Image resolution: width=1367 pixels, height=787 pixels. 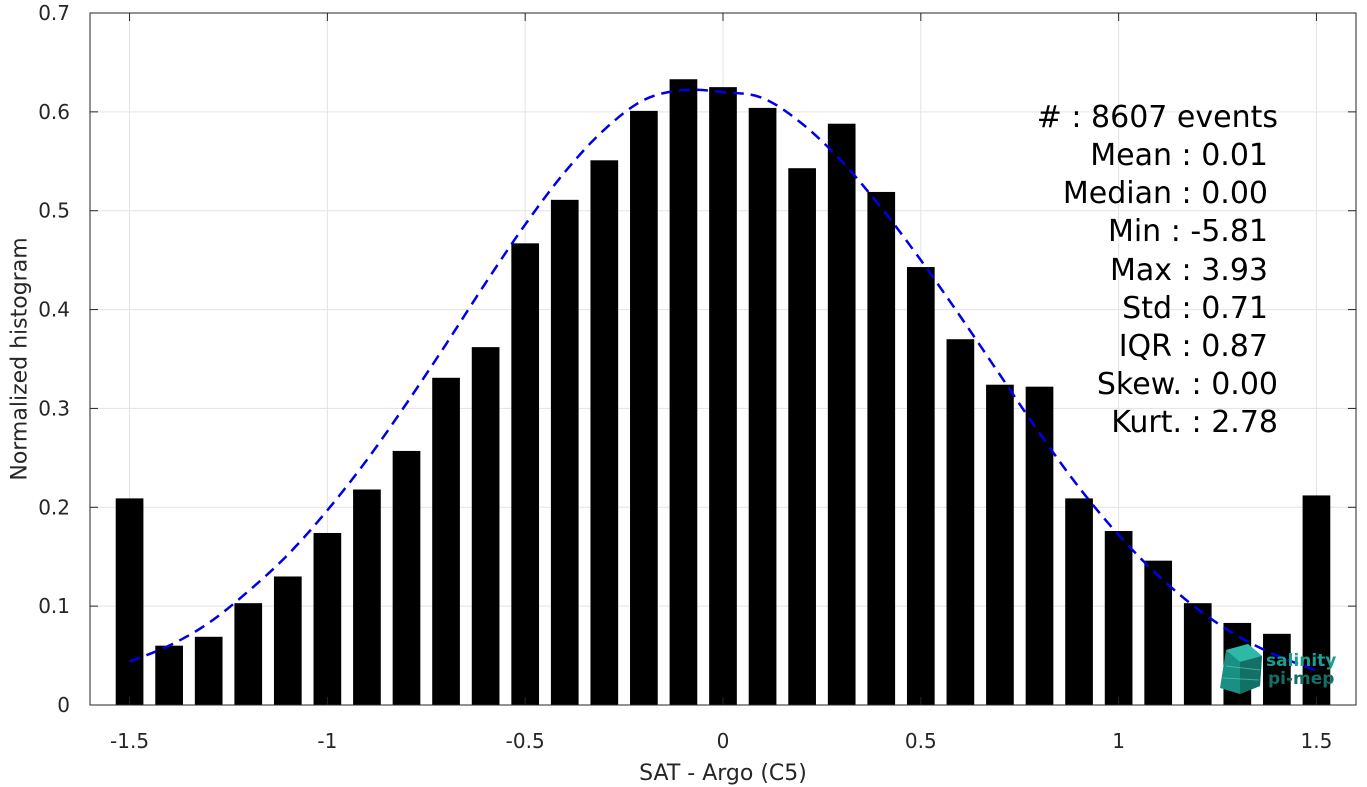 I want to click on stat-count: # : 8607 events, so click(x=1157, y=117).